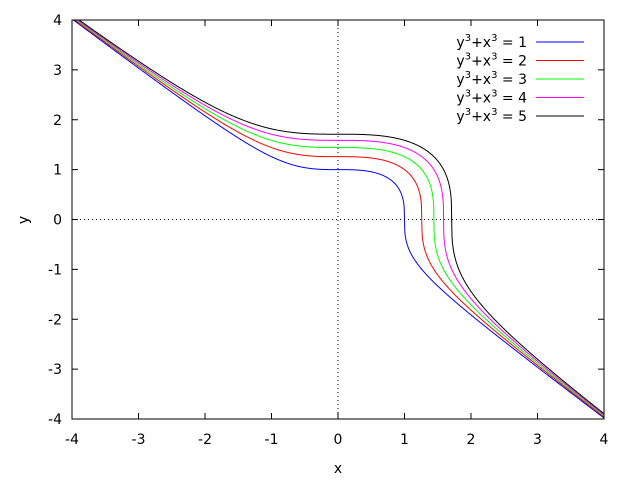 The height and width of the screenshot is (480, 640). I want to click on y-tick-labels: -4 -3 -2 -1 0 1 2 3 4, so click(55, 220).